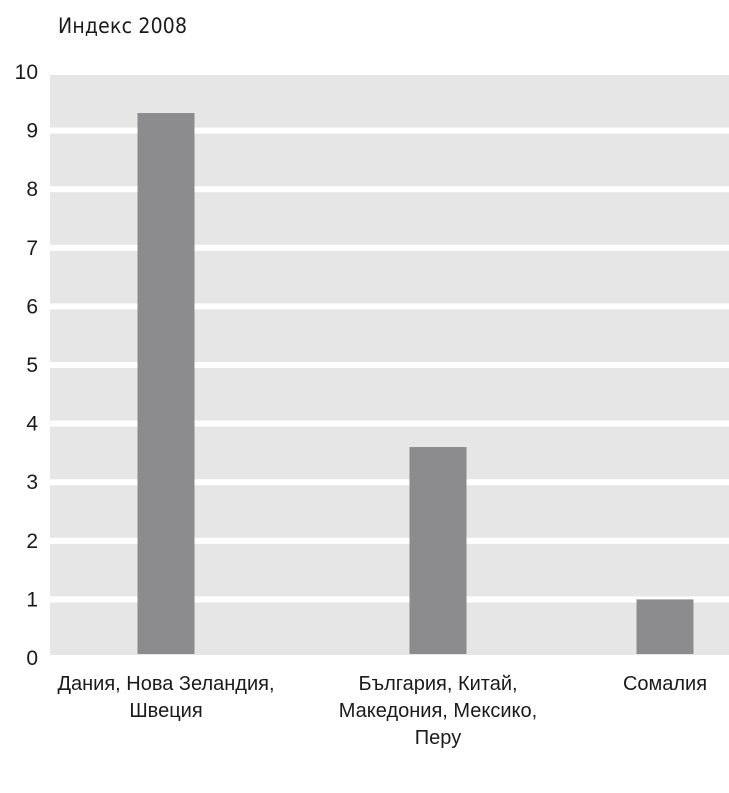 The height and width of the screenshot is (793, 729). I want to click on y-tick-label: 5, so click(32, 365).